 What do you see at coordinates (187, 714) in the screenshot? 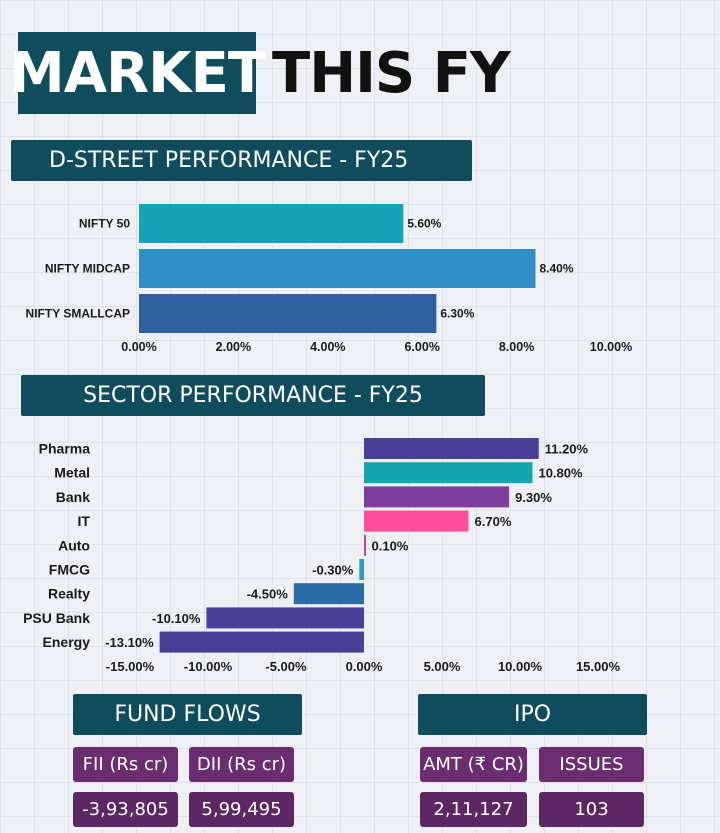
I see `fund-flows-banner: FUND FLOWS` at bounding box center [187, 714].